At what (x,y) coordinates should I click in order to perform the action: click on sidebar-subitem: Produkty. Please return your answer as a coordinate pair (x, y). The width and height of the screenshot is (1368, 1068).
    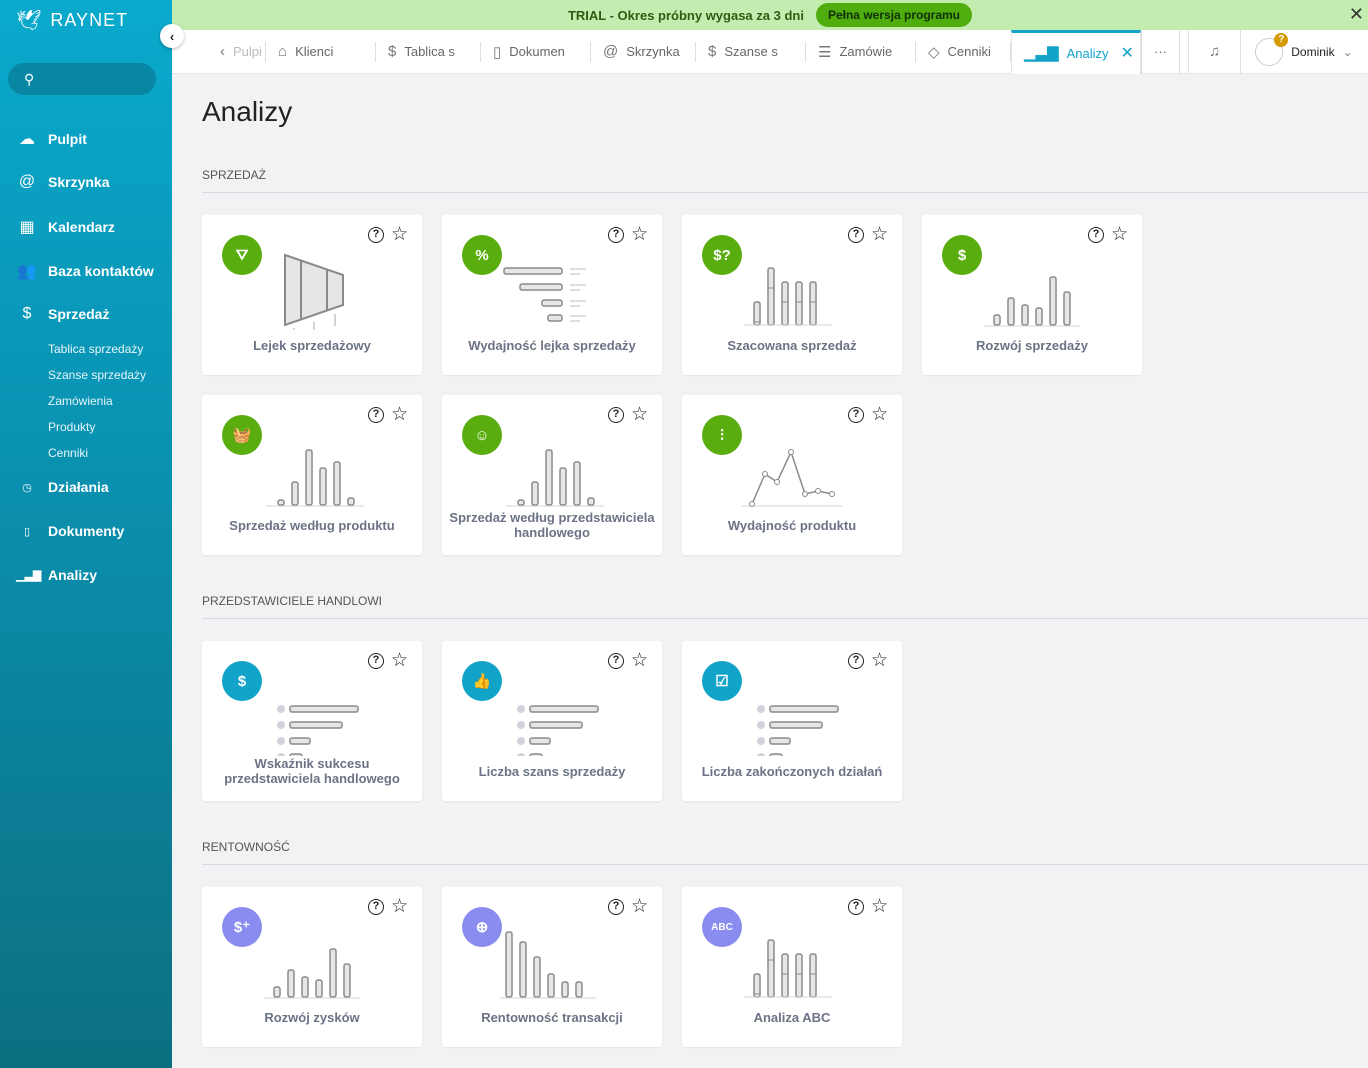
    Looking at the image, I should click on (72, 427).